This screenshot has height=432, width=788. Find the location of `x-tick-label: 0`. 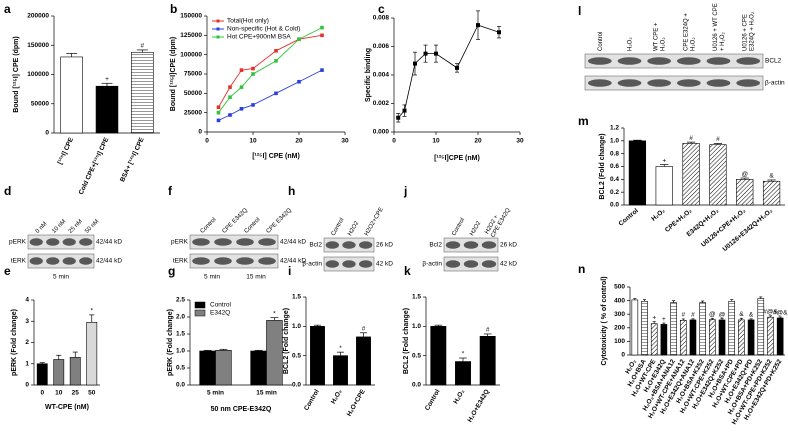

x-tick-label: 0 is located at coordinates (42, 393).